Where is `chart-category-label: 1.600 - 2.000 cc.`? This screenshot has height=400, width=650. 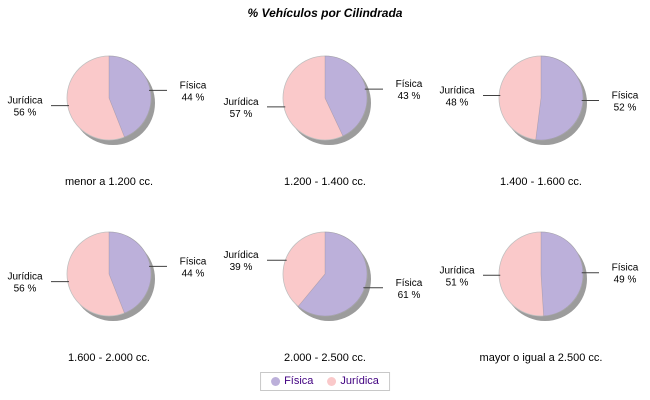
chart-category-label: 1.600 - 2.000 cc. is located at coordinates (109, 358).